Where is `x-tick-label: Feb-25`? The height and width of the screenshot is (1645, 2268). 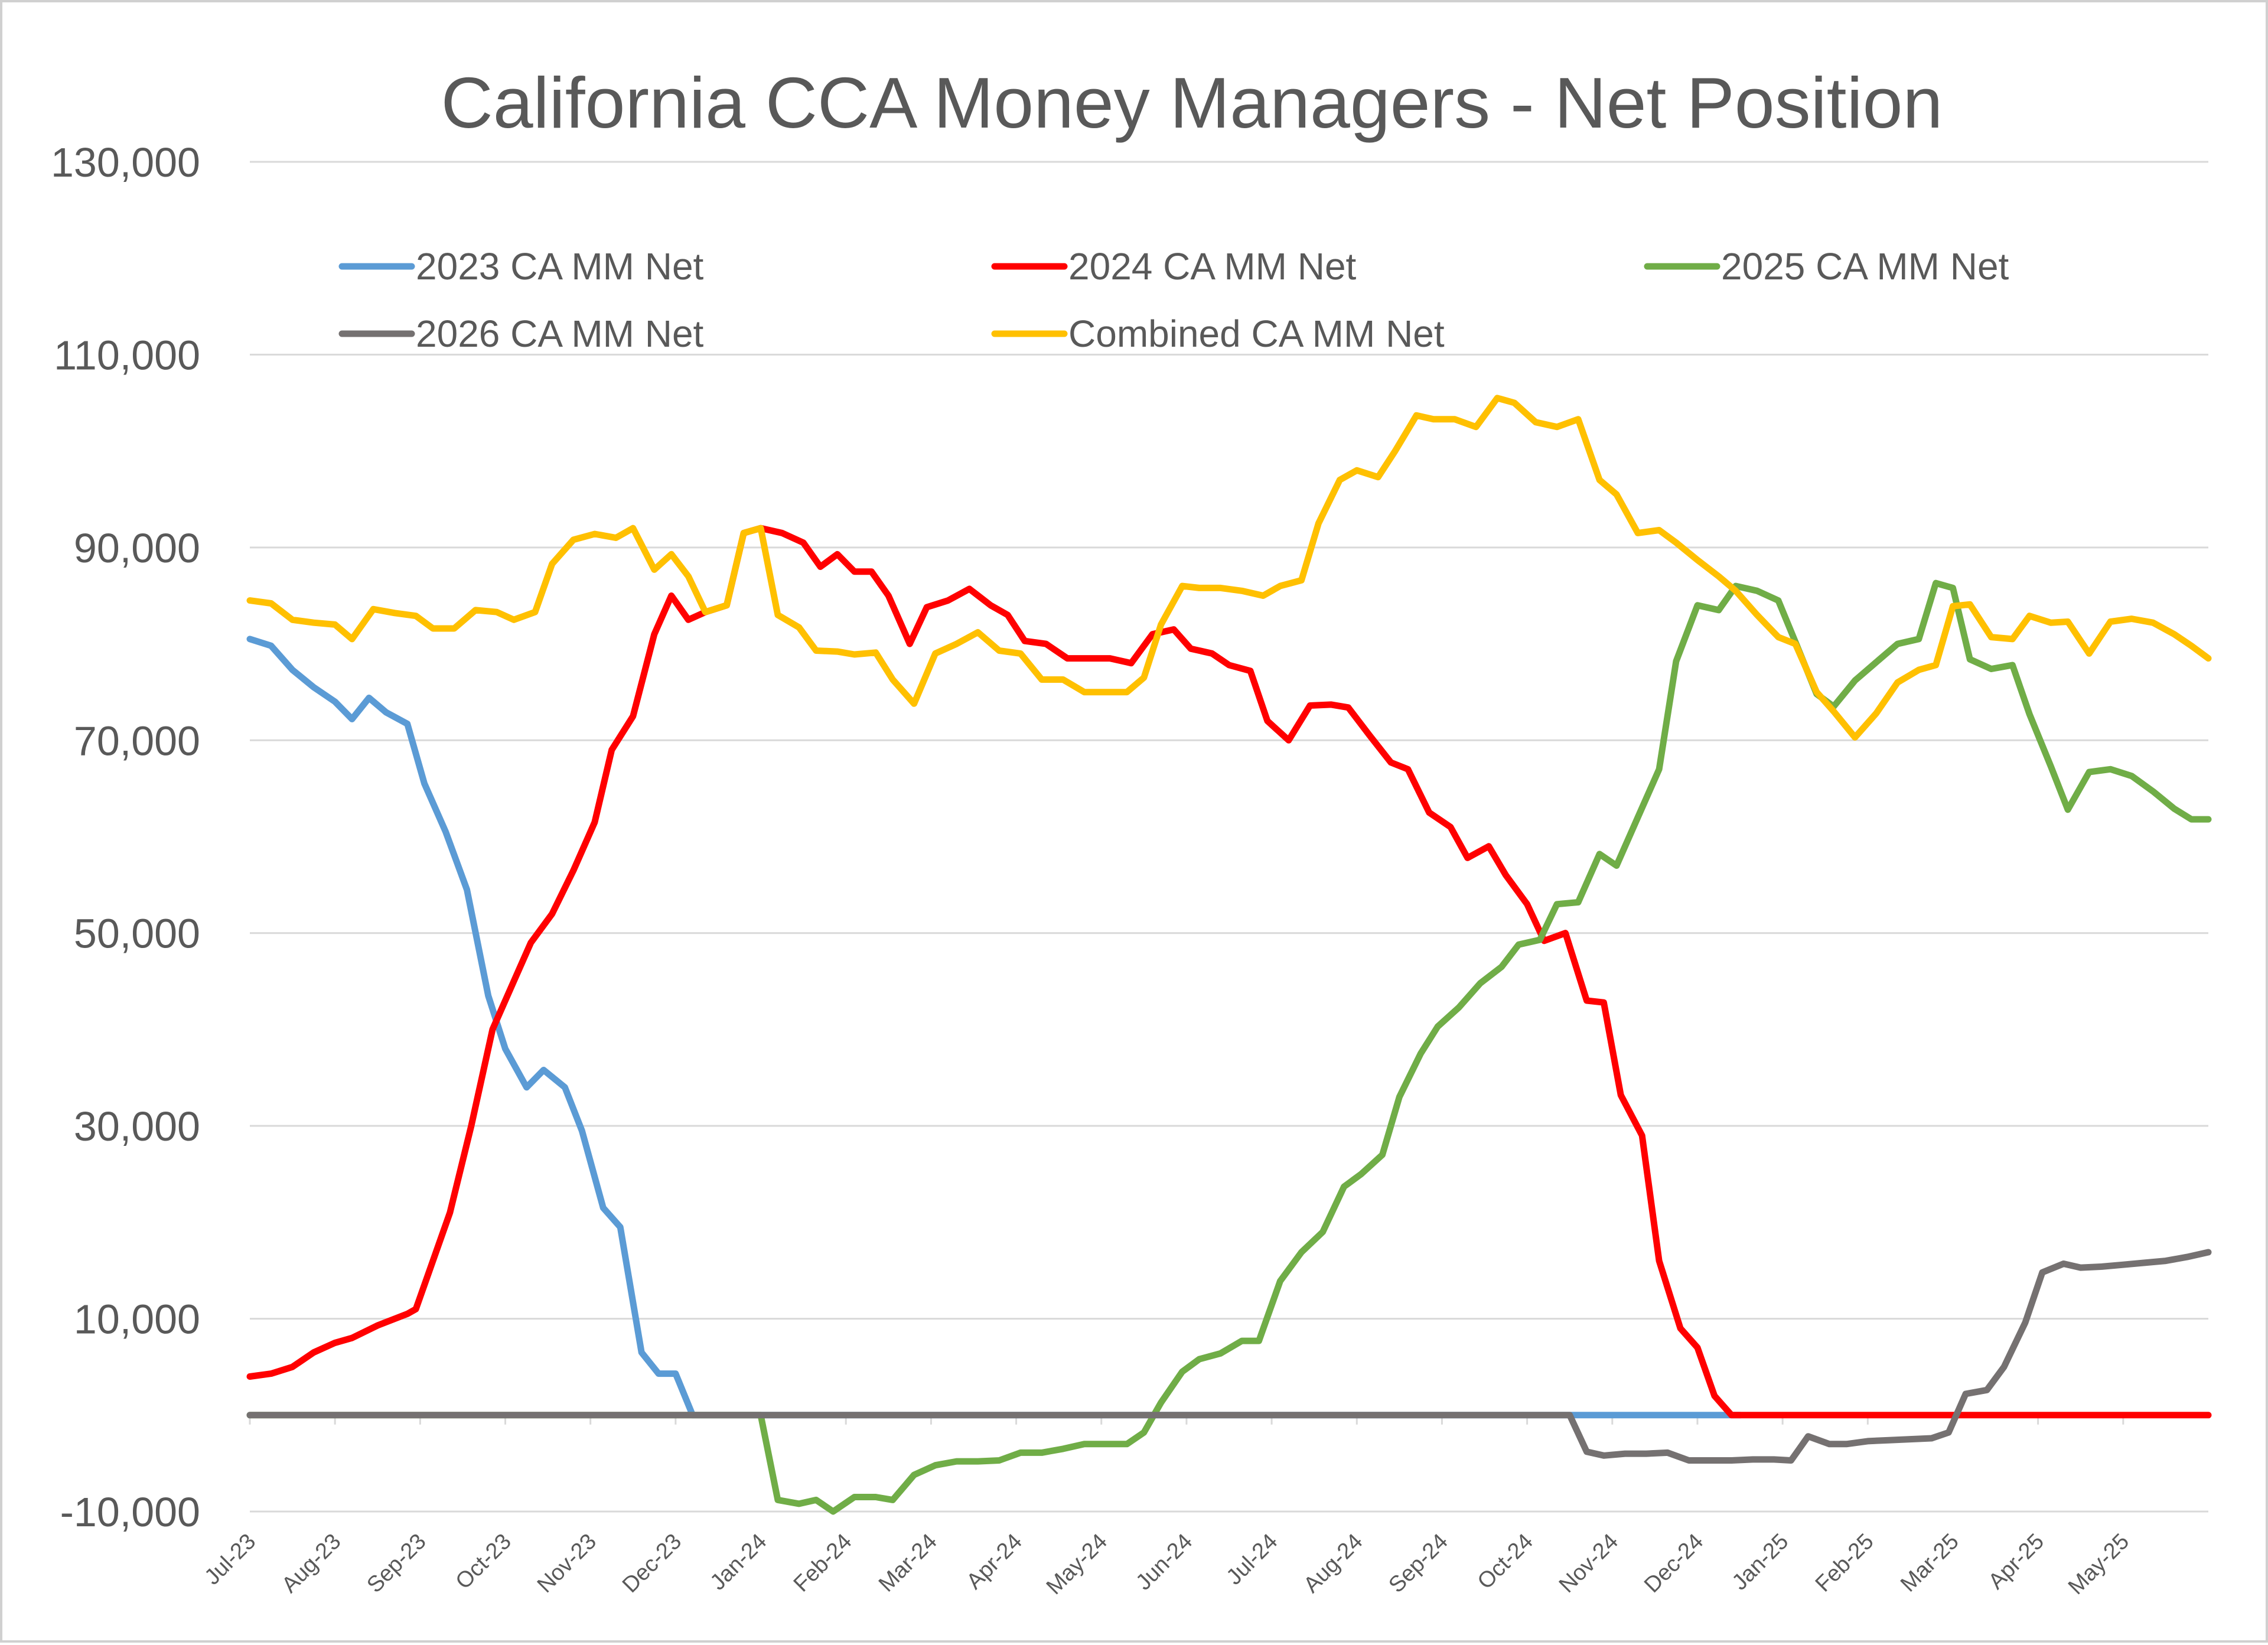
x-tick-label: Feb-25 is located at coordinates (1845, 1563).